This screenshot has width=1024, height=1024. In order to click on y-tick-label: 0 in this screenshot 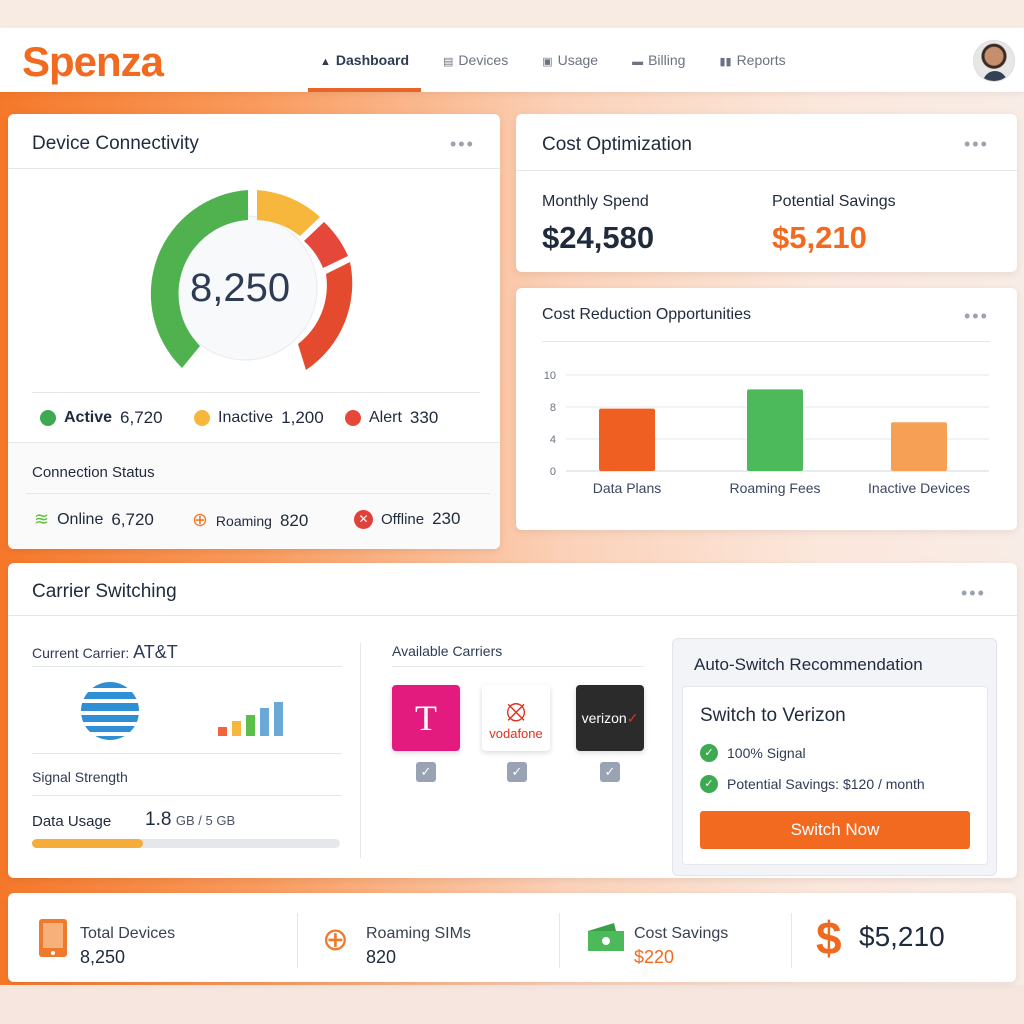, I will do `click(553, 472)`.